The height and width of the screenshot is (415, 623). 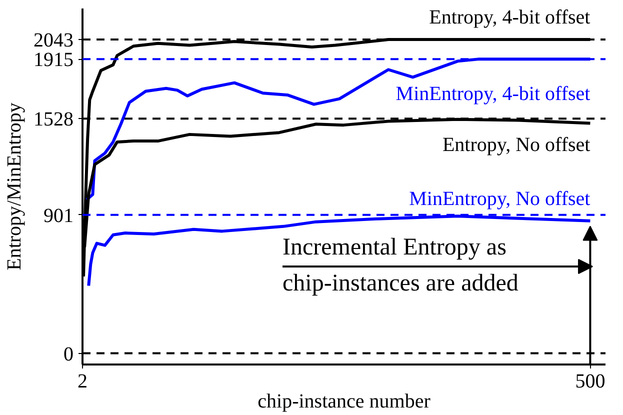 What do you see at coordinates (54, 60) in the screenshot?
I see `y-tick-label: 1915` at bounding box center [54, 60].